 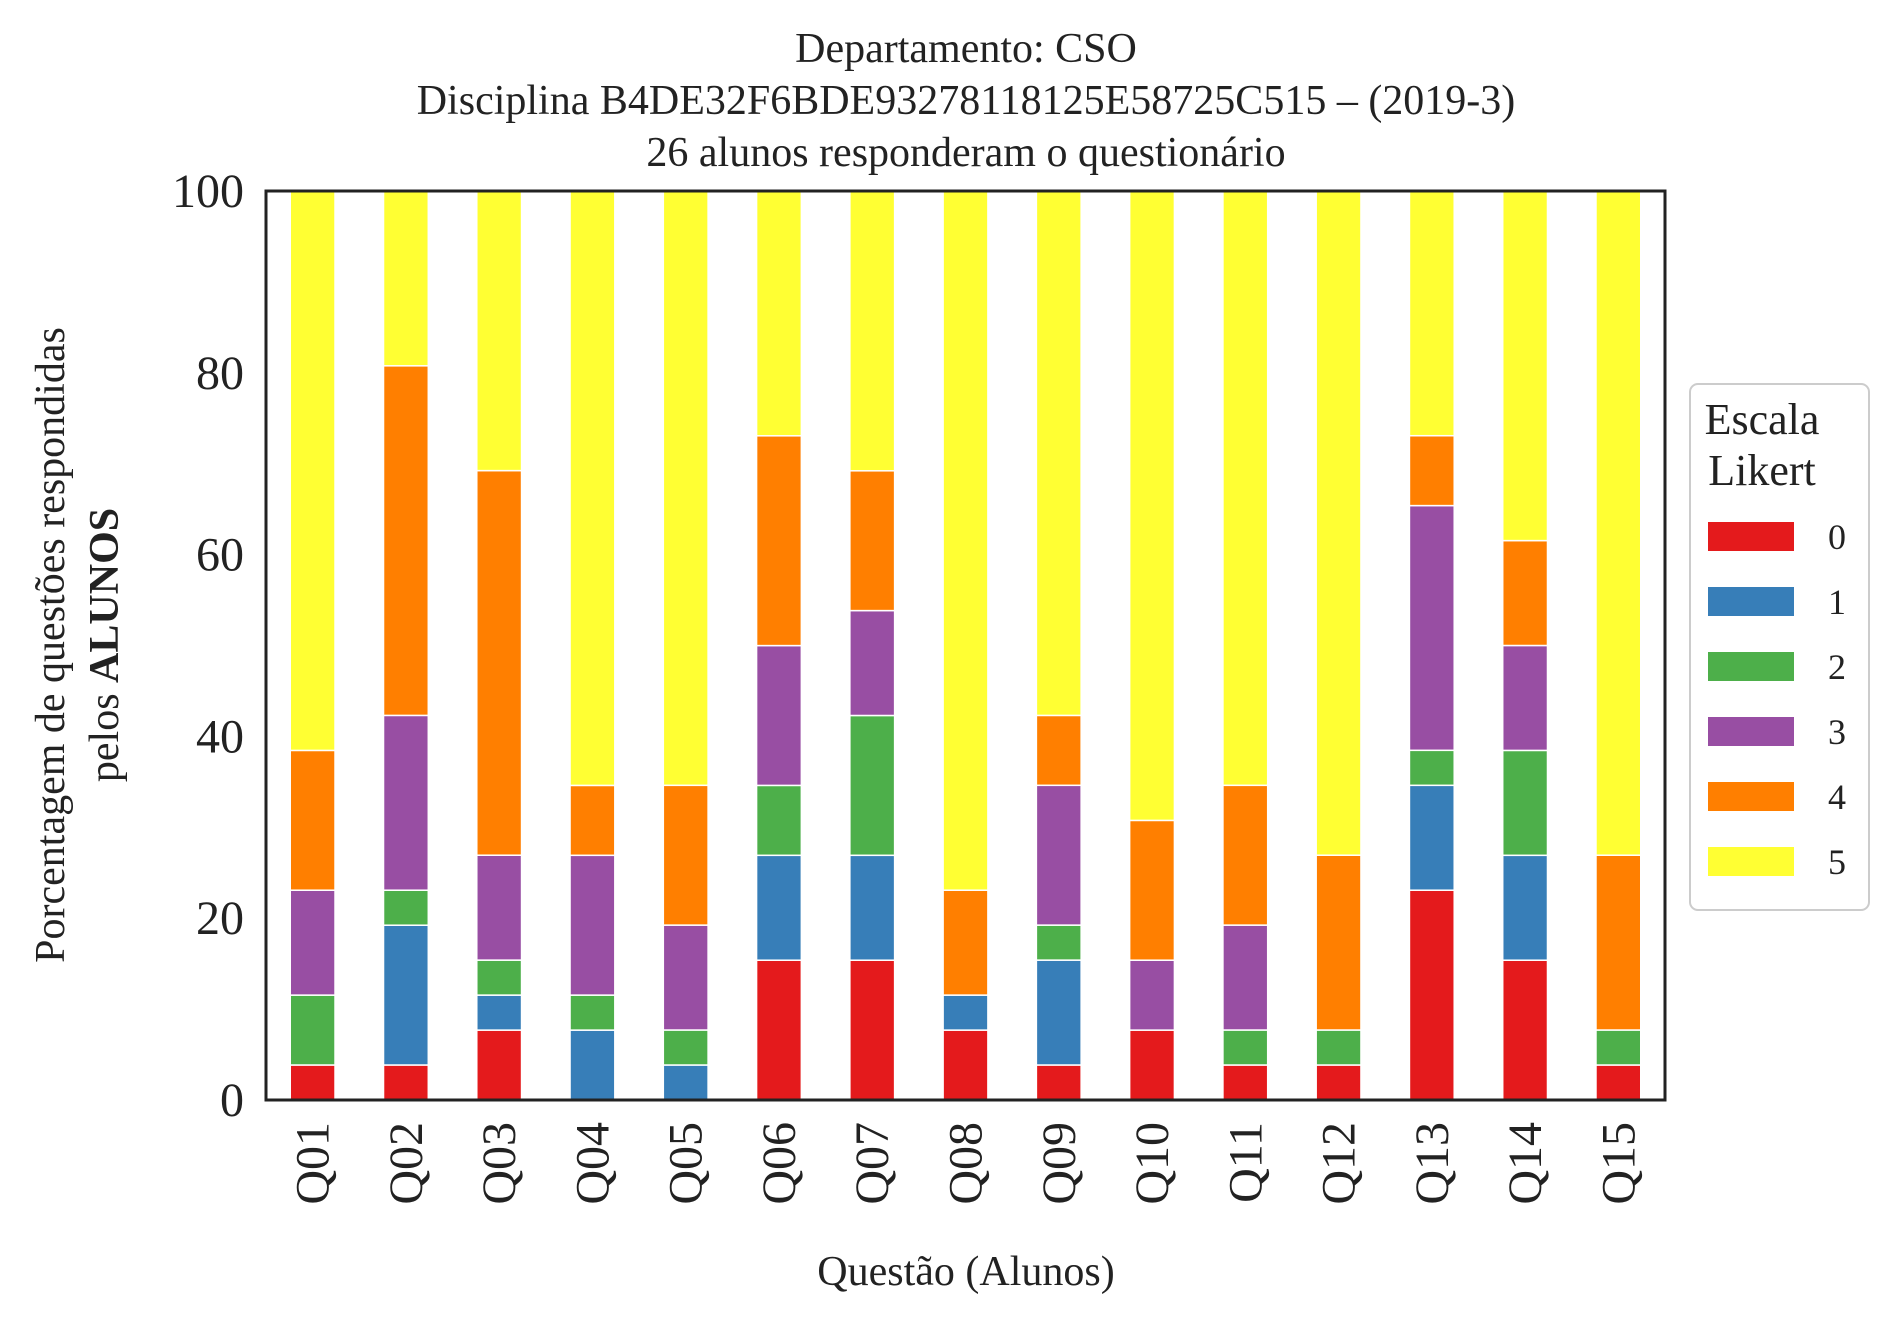 What do you see at coordinates (1432, 1163) in the screenshot?
I see `x-tick-label-q13: Q13` at bounding box center [1432, 1163].